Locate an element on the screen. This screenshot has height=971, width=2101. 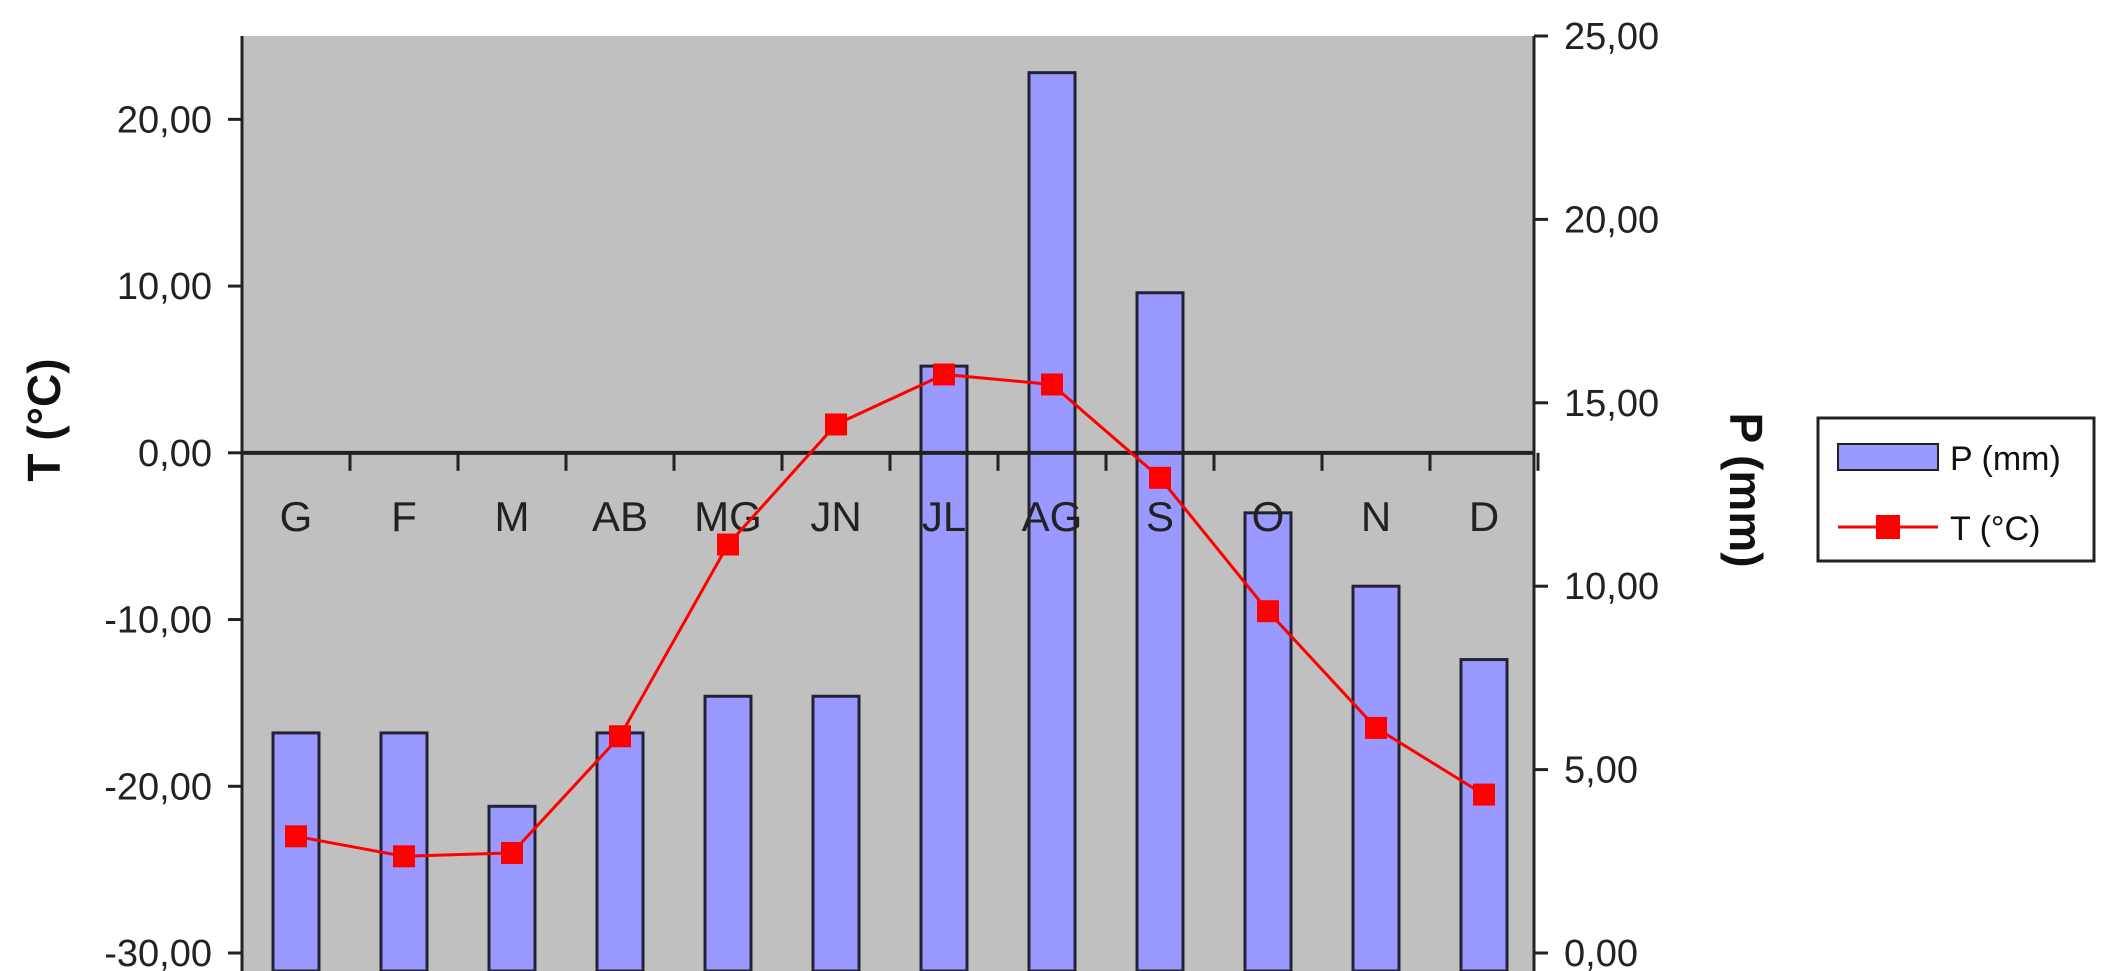
right-axis-title: P (mm) is located at coordinates (1746, 489).